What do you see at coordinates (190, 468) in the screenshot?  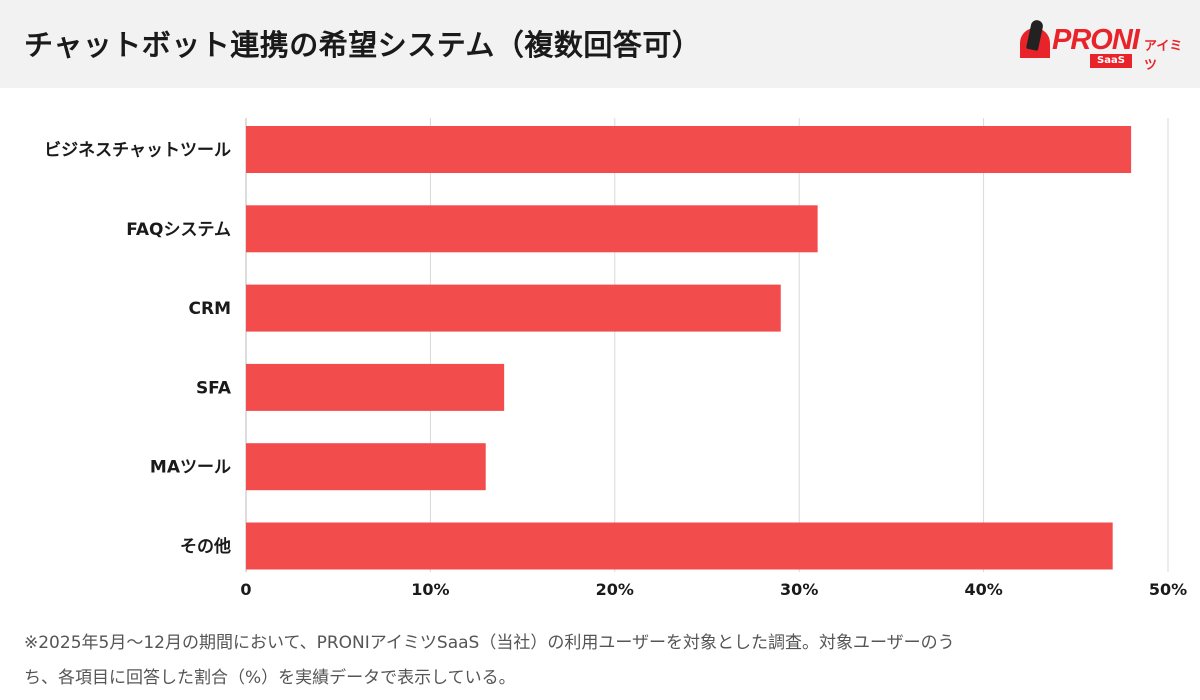 I see `category-label: MAツール` at bounding box center [190, 468].